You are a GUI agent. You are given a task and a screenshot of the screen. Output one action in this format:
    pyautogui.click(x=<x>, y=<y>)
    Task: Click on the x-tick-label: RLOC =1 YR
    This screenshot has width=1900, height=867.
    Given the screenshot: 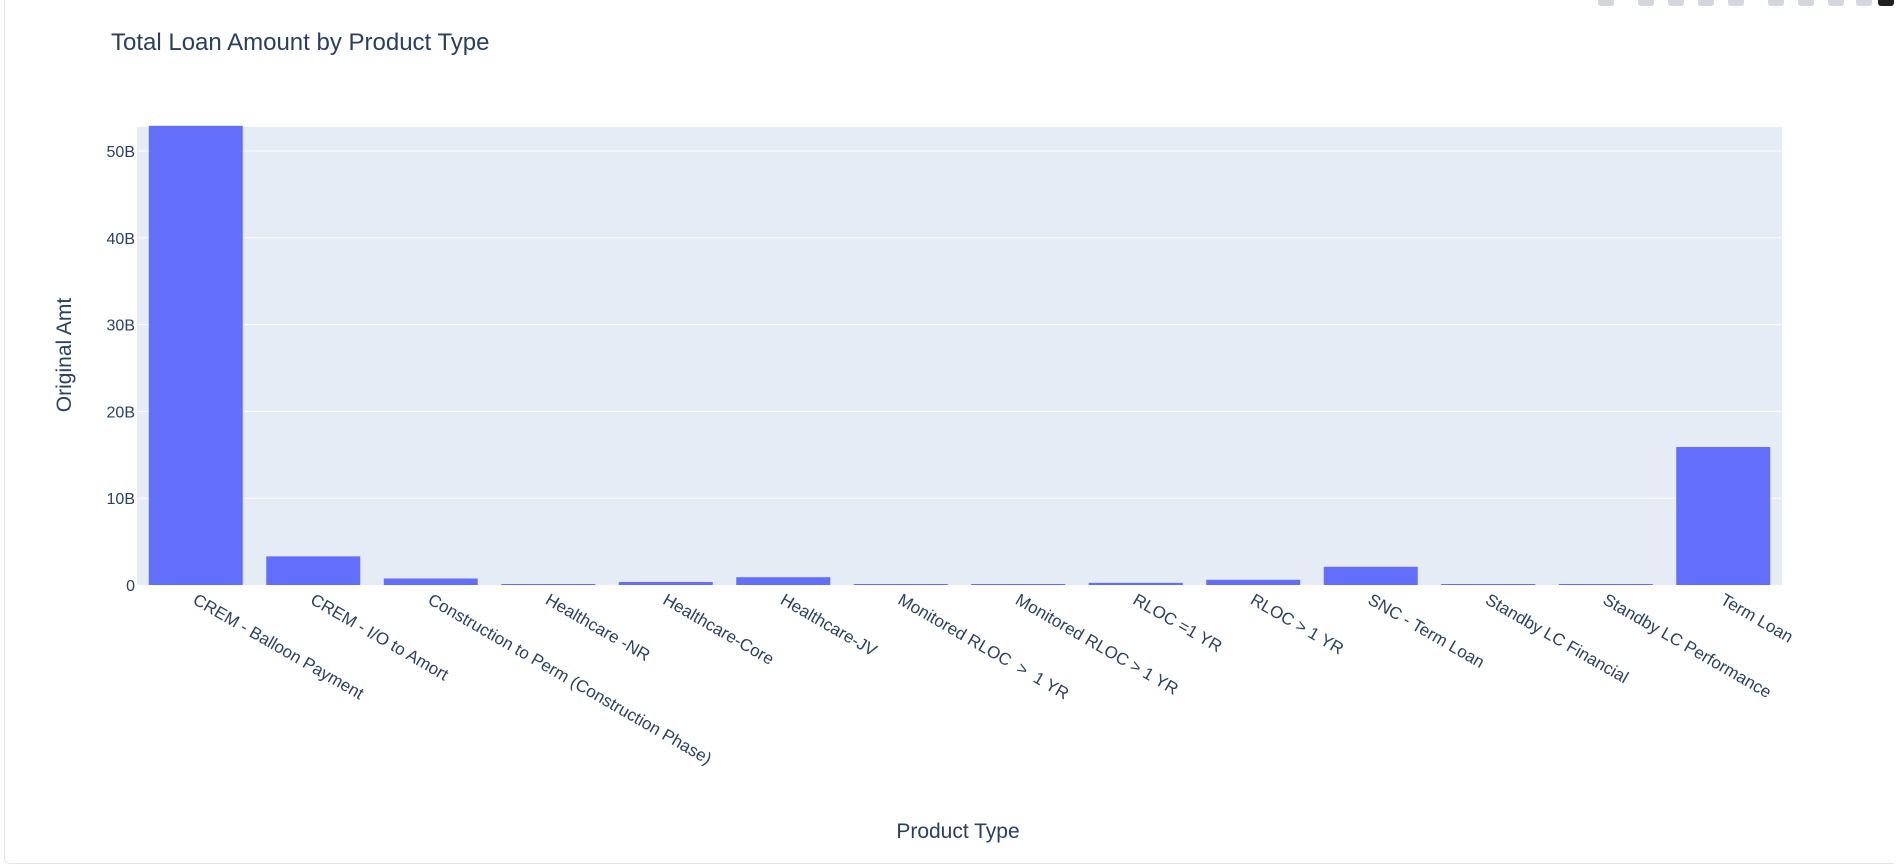 What is the action you would take?
    pyautogui.click(x=1178, y=623)
    